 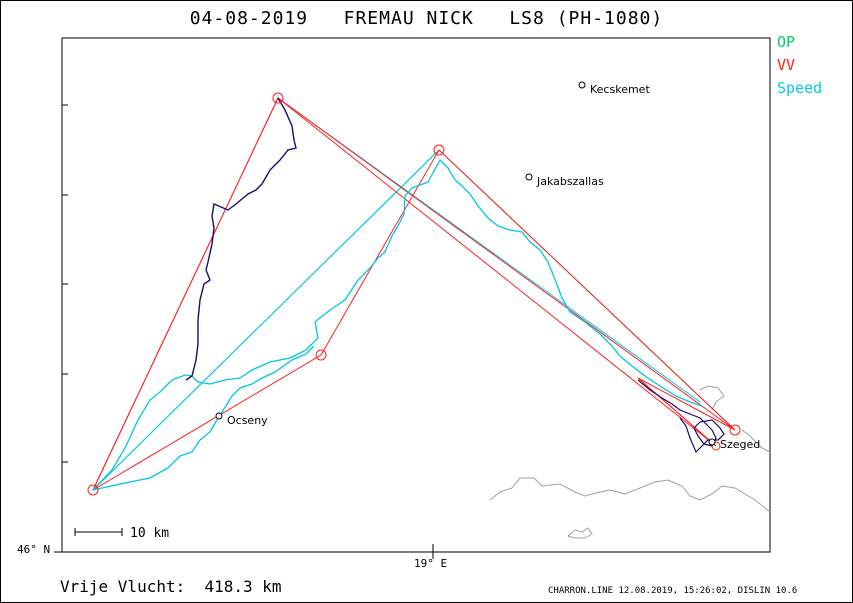 I want to click on label-ocseny: Ocseny, so click(x=247, y=420).